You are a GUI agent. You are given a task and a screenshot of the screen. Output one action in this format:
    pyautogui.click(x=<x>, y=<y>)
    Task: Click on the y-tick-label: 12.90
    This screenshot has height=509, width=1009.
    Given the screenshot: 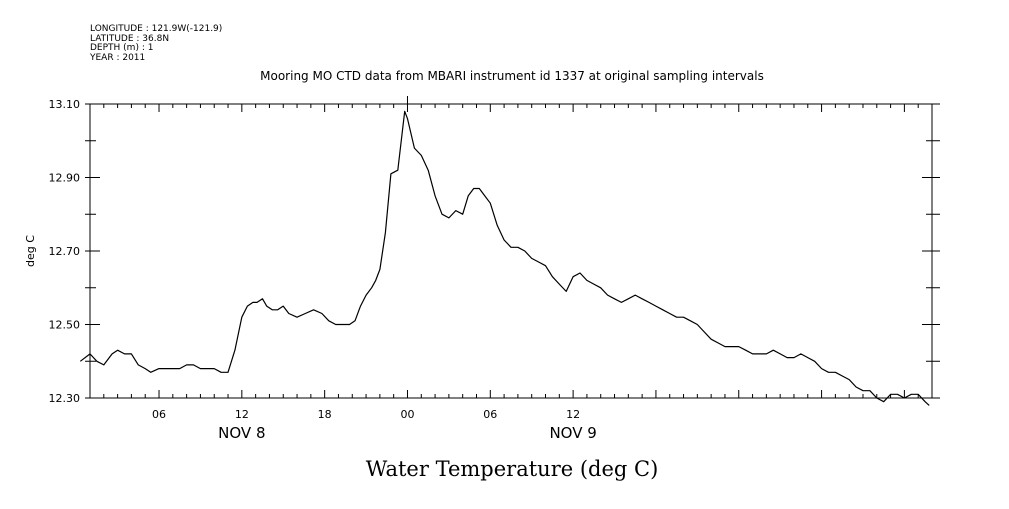 What is the action you would take?
    pyautogui.click(x=65, y=178)
    